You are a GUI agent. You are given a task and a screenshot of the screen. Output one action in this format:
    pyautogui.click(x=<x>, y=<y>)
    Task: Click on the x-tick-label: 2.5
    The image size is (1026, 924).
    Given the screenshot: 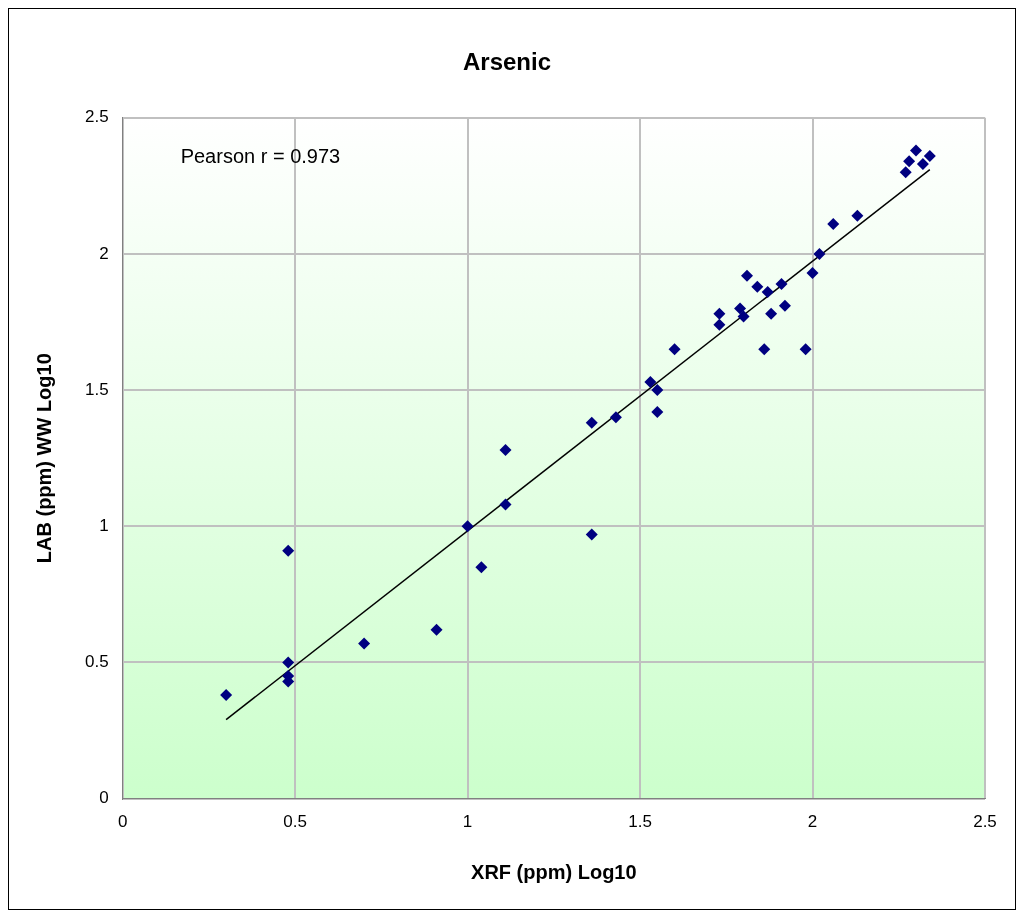 What is the action you would take?
    pyautogui.click(x=985, y=822)
    